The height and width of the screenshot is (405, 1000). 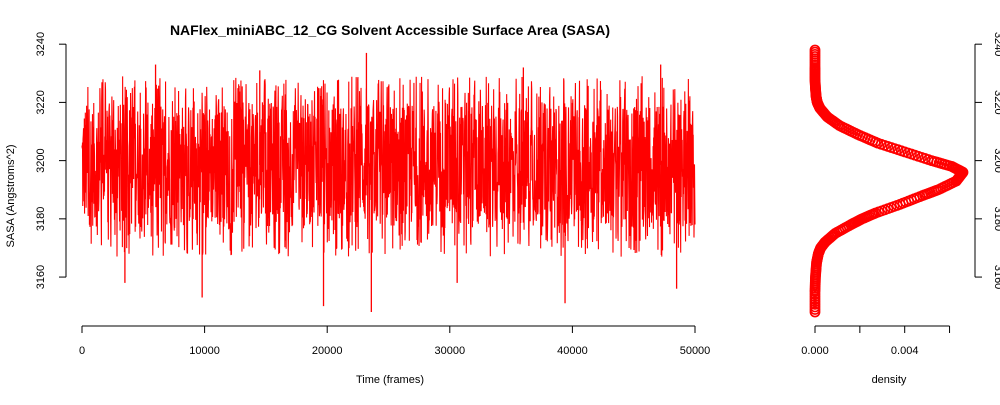 I want to click on x-tick-label: 40000, so click(x=572, y=351).